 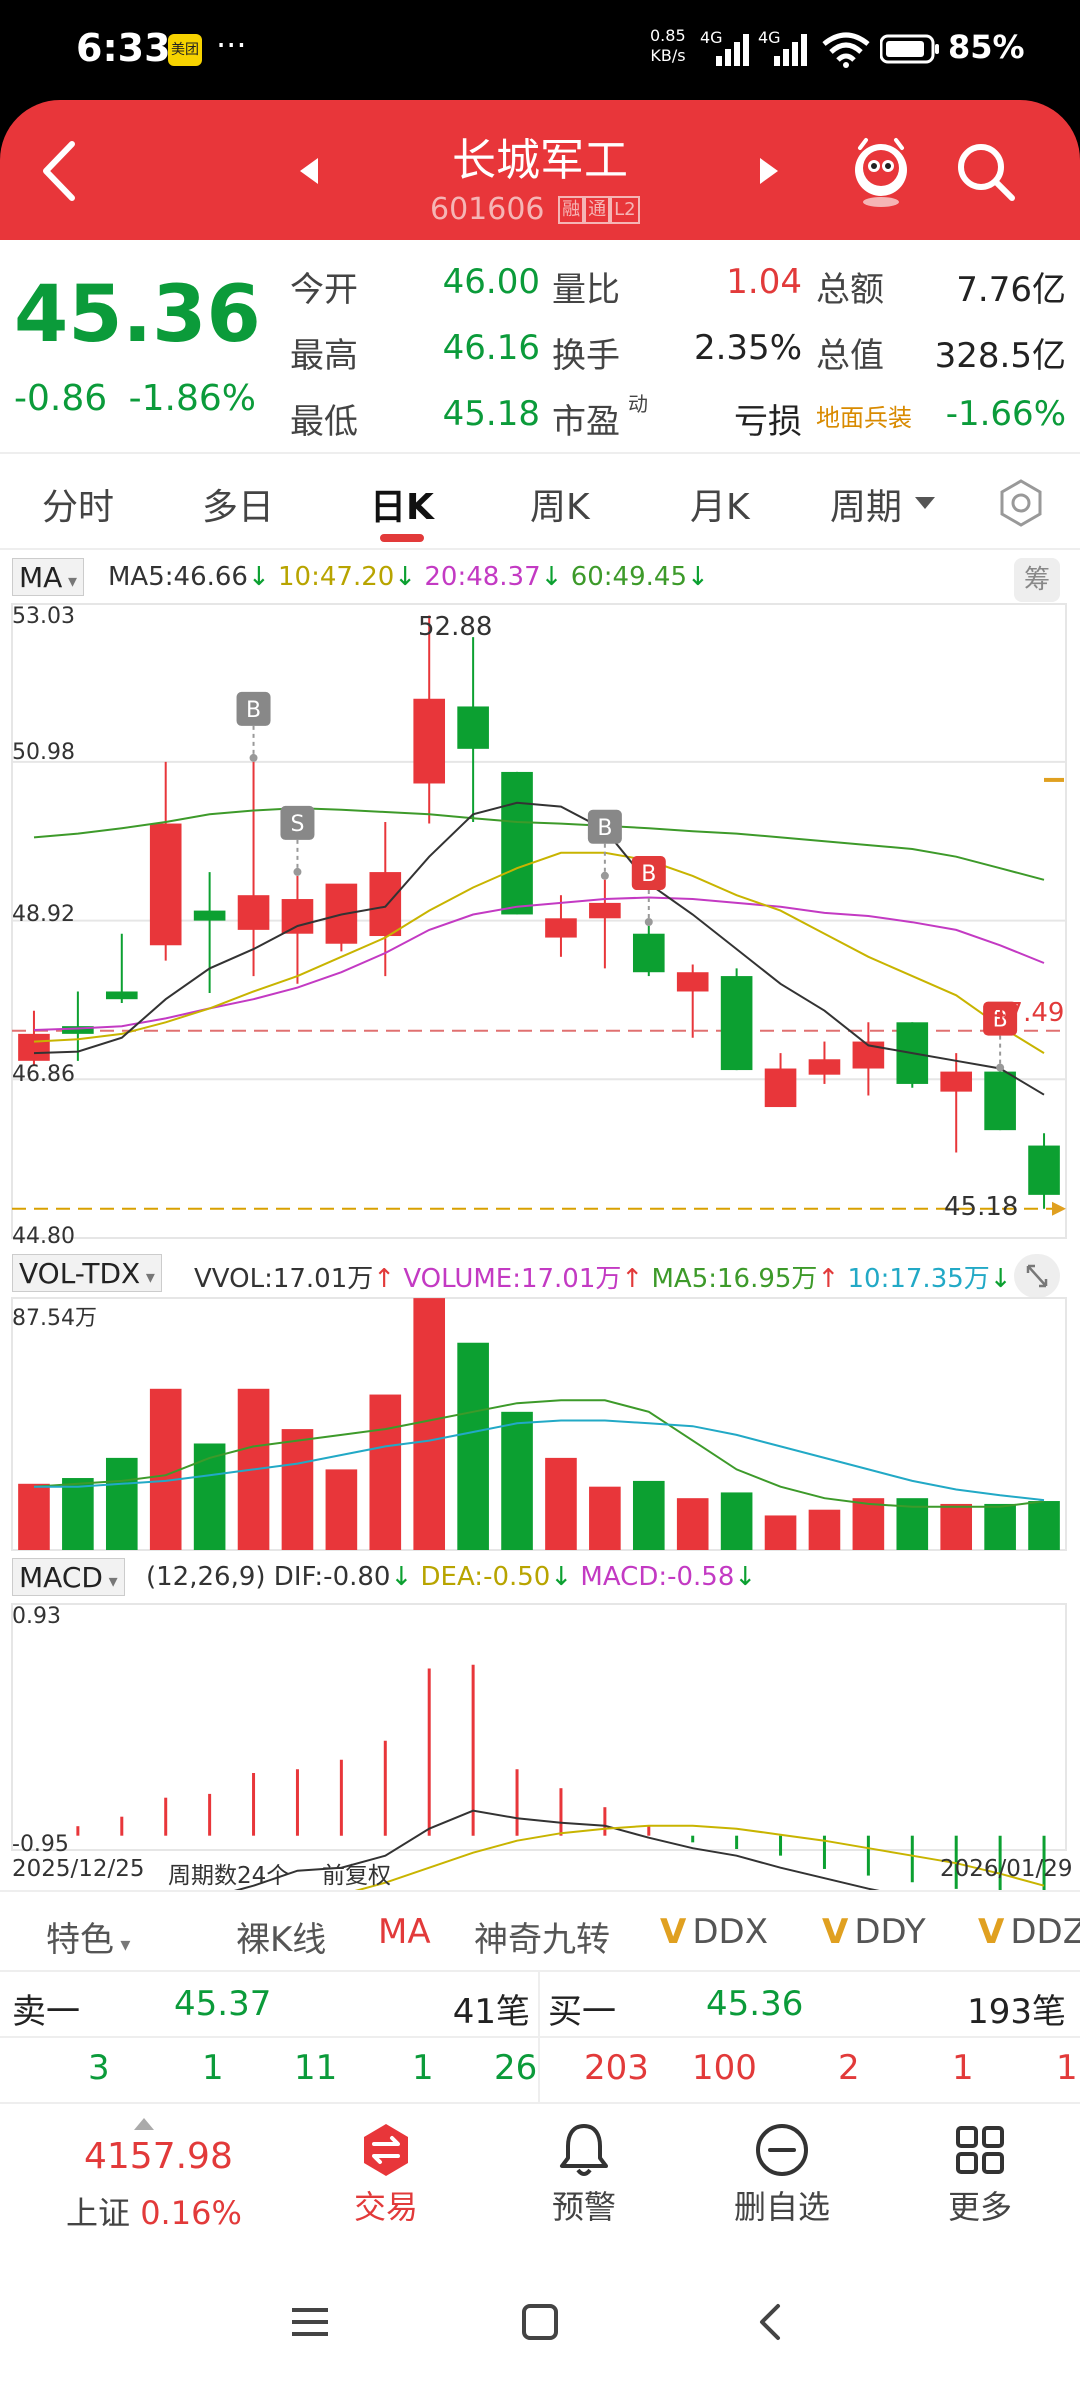 I want to click on signal-label: B, so click(x=604, y=828).